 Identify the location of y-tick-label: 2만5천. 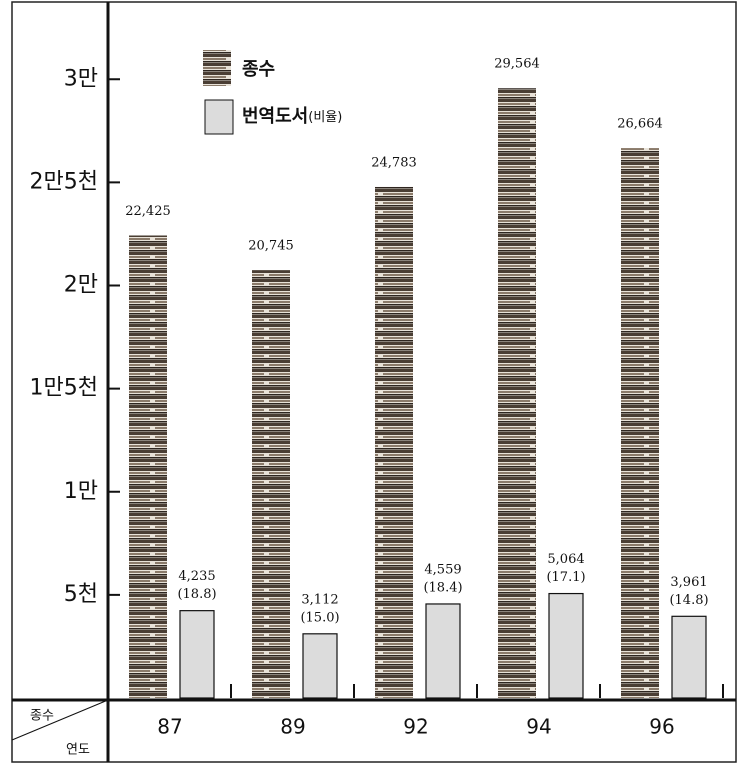
(64, 181).